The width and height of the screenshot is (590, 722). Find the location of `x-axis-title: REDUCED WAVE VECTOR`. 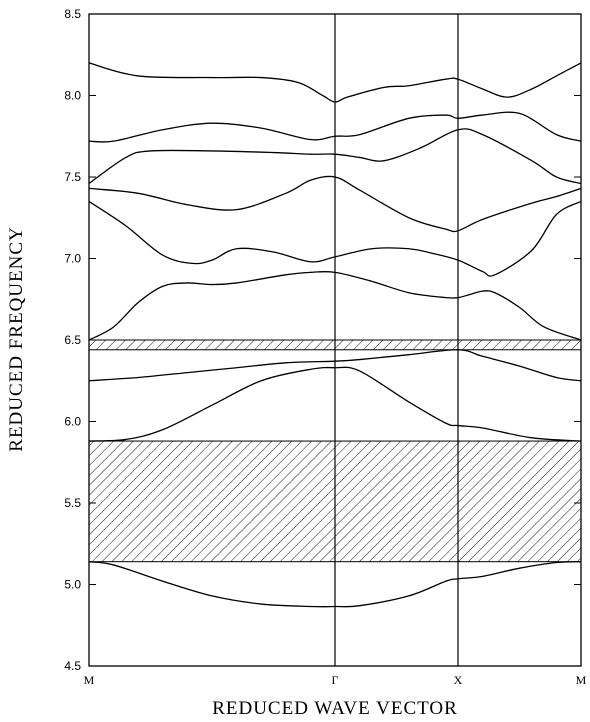

x-axis-title: REDUCED WAVE VECTOR is located at coordinates (335, 708).